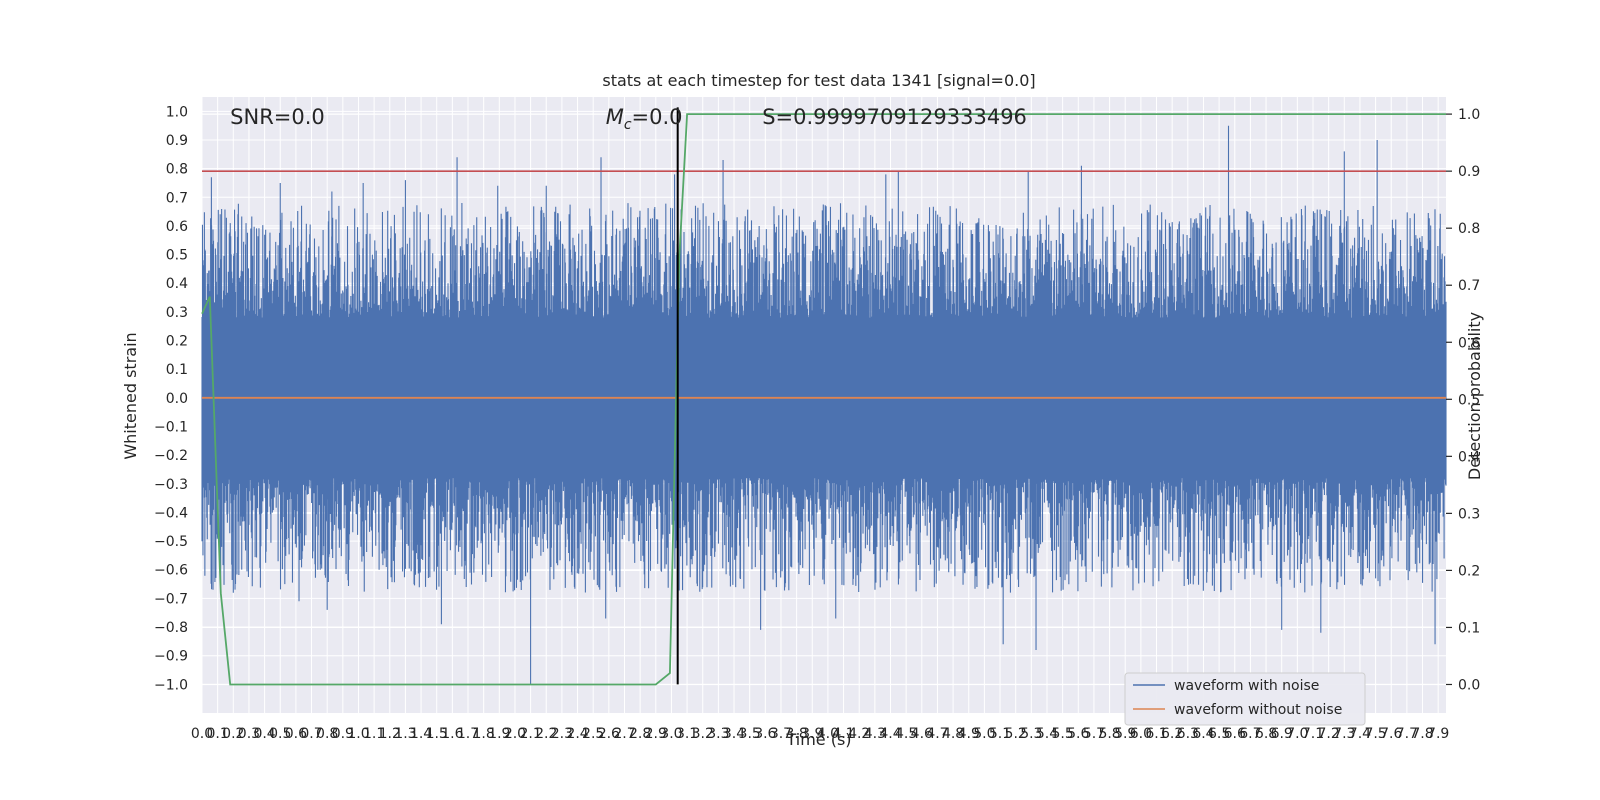 Image resolution: width=1600 pixels, height=800 pixels. Describe the element at coordinates (499, 734) in the screenshot. I see `x-tick-label: 1.9` at that location.